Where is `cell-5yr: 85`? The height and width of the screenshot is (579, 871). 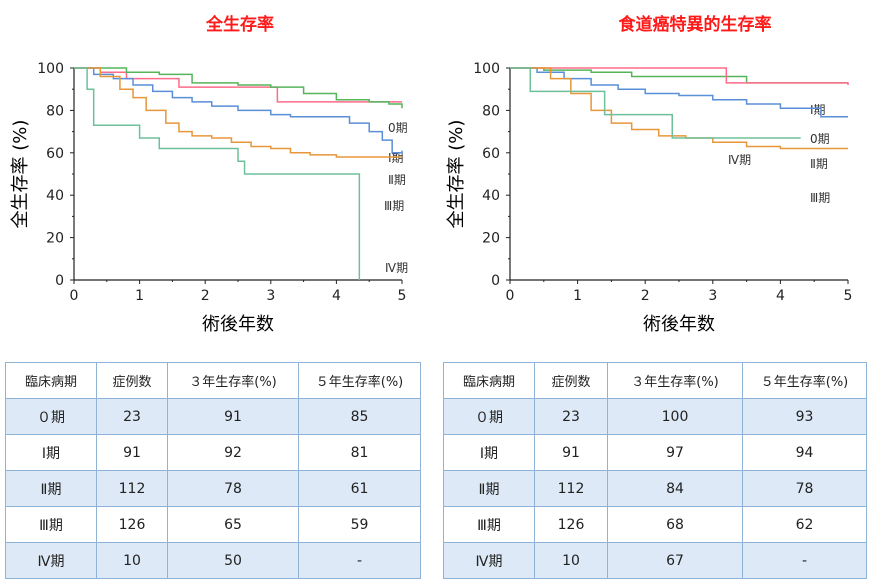 cell-5yr: 85 is located at coordinates (359, 416).